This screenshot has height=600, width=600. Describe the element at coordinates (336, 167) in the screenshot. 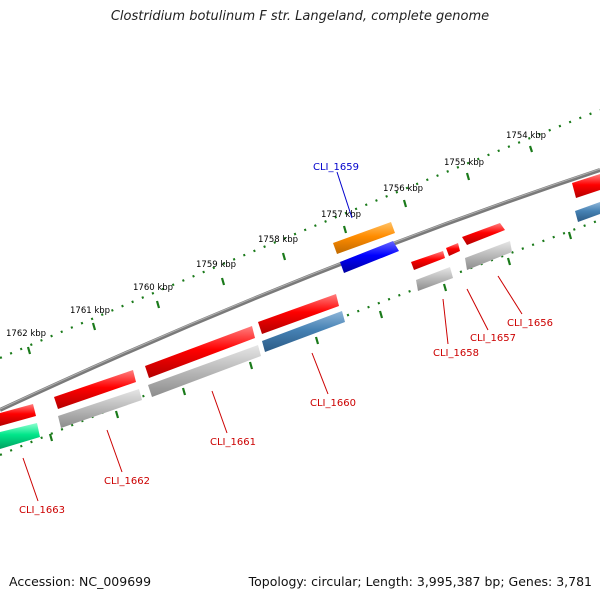

I see `gene-label-cli-1659: CLI_1659` at that location.